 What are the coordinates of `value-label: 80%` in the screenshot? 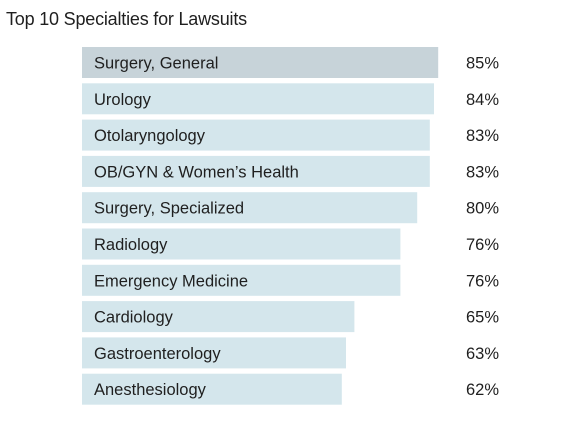 It's located at (482, 209).